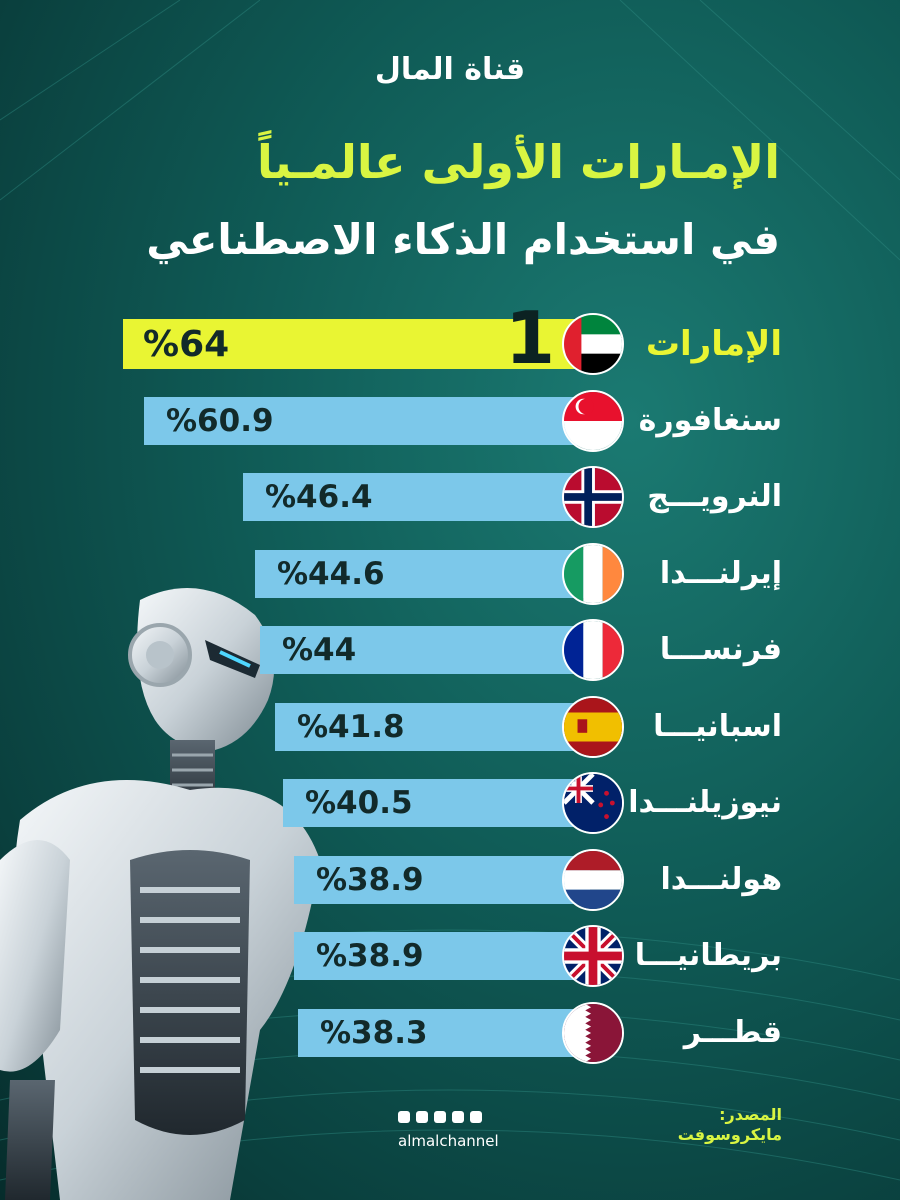 The height and width of the screenshot is (1200, 900). What do you see at coordinates (721, 879) in the screenshot?
I see `country-label-7: هولنـــدا` at bounding box center [721, 879].